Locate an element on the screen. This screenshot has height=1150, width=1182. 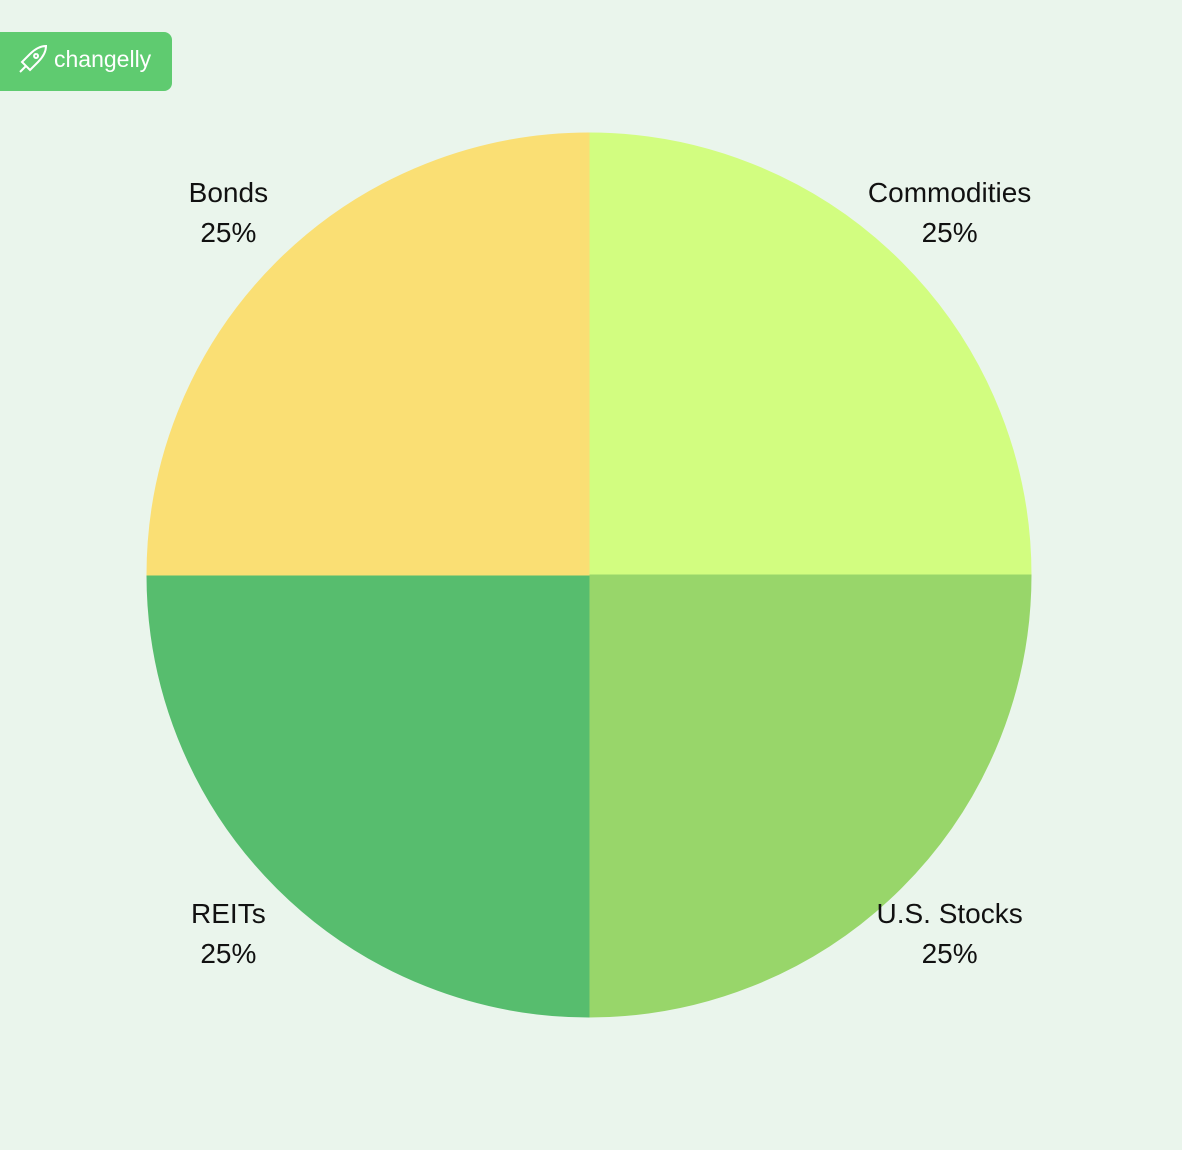
slice-label: REITs is located at coordinates (228, 913).